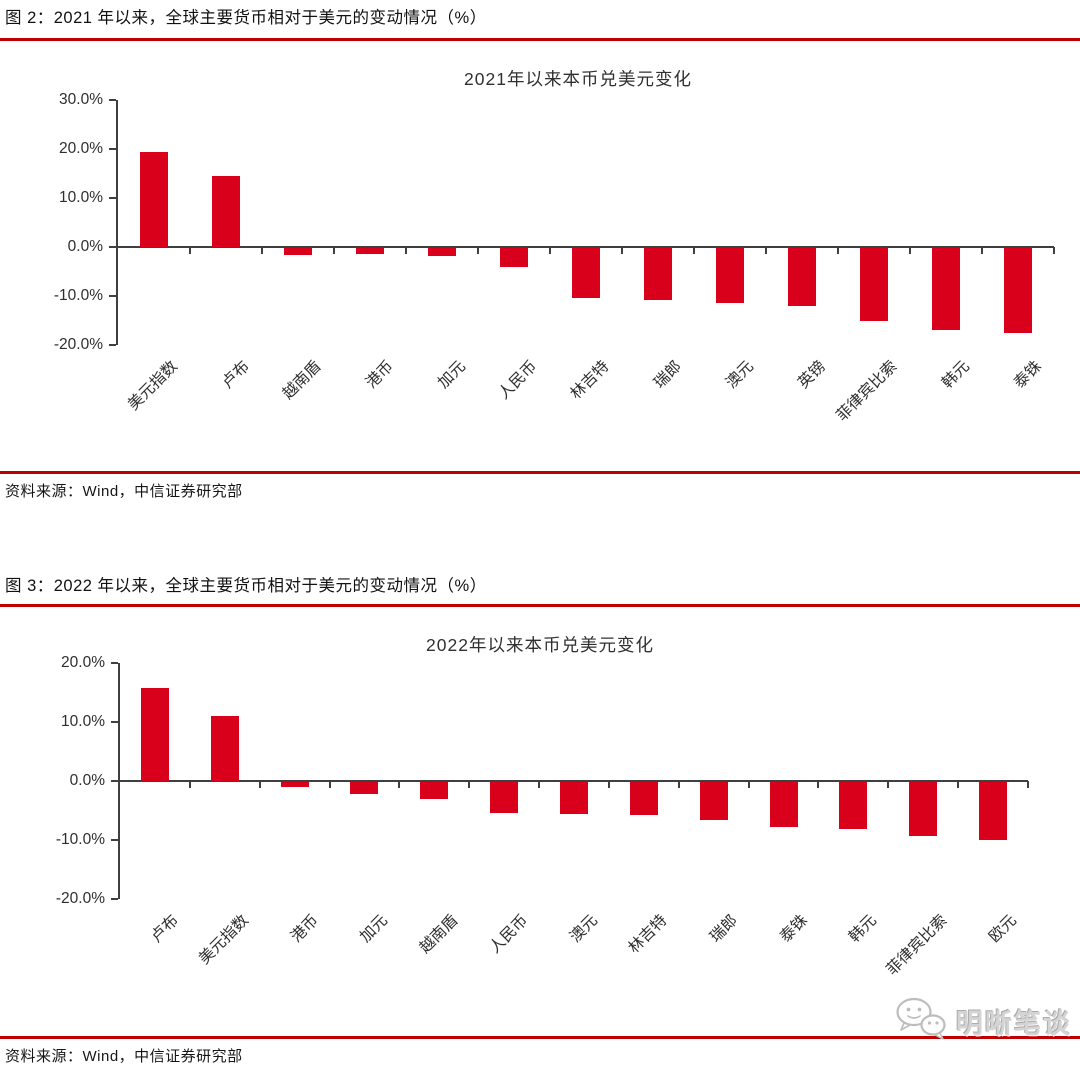 This screenshot has height=1073, width=1080. Describe the element at coordinates (124, 491) in the screenshot. I see `figure2-source: 资料来源：Wind，中信证券研究部` at that location.